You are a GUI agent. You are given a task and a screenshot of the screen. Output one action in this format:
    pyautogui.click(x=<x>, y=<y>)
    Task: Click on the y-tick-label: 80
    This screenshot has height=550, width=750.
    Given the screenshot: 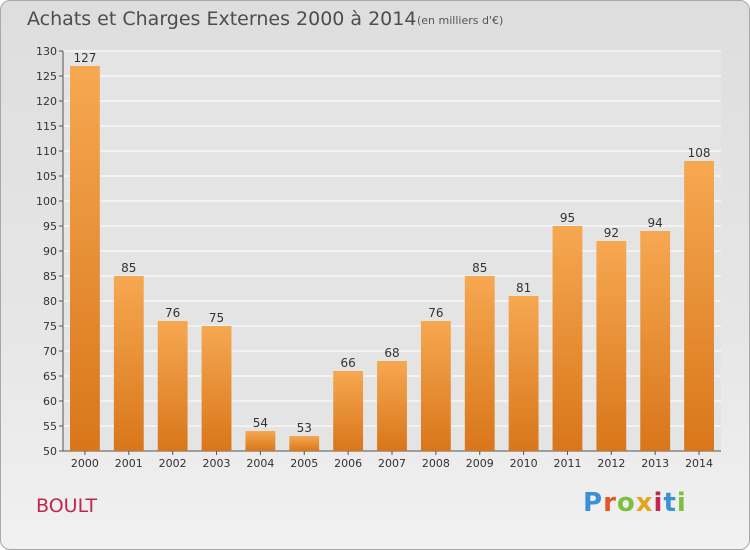 What is the action you would take?
    pyautogui.click(x=50, y=301)
    